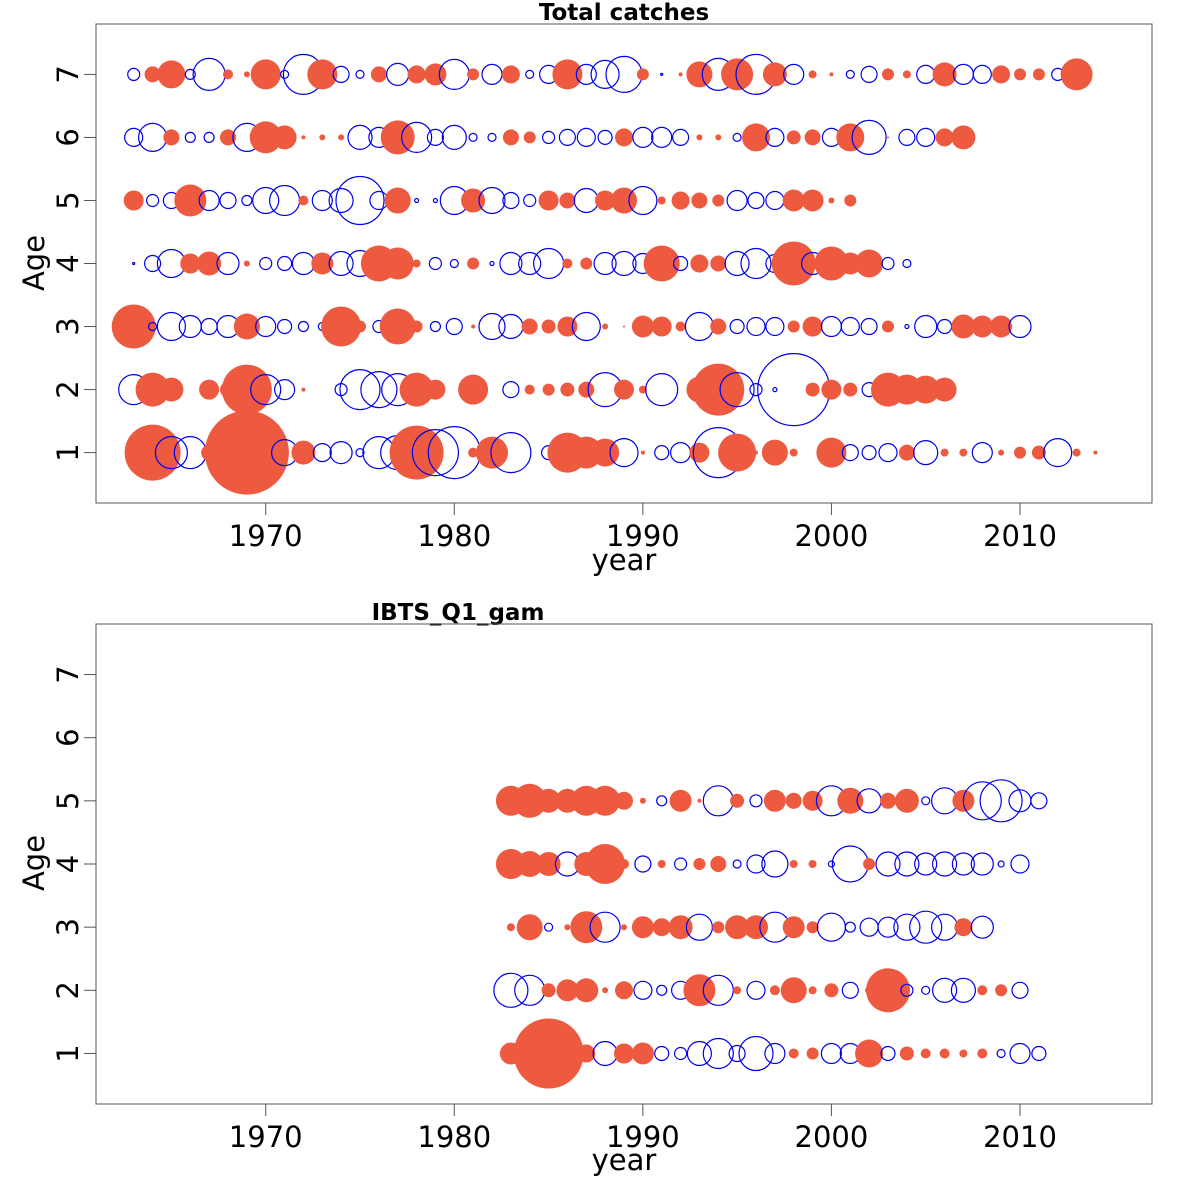 This screenshot has width=1200, height=1200. Describe the element at coordinates (68, 674) in the screenshot. I see `y-tick-label: 7` at that location.